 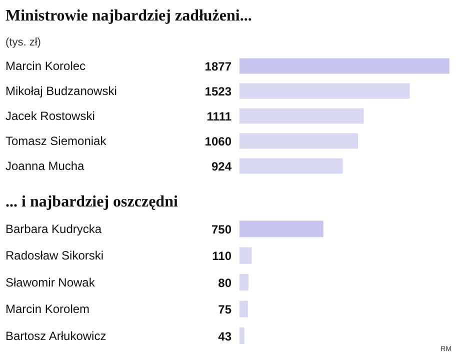 What do you see at coordinates (225, 336) in the screenshot?
I see `data-label: 43` at bounding box center [225, 336].